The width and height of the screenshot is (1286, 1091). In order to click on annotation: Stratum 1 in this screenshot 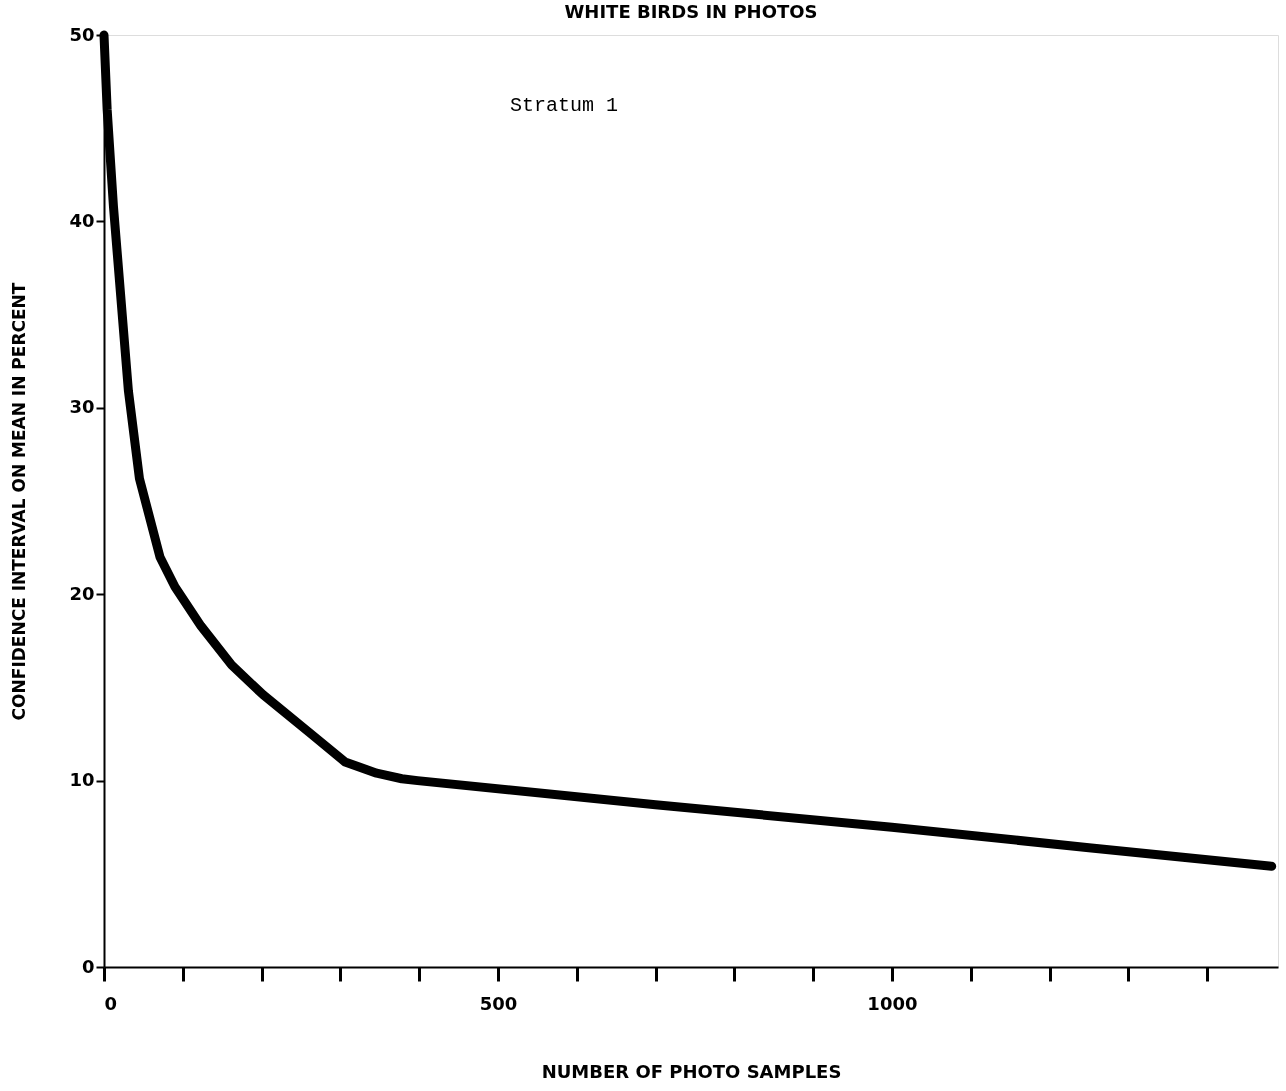, I will do `click(564, 105)`.